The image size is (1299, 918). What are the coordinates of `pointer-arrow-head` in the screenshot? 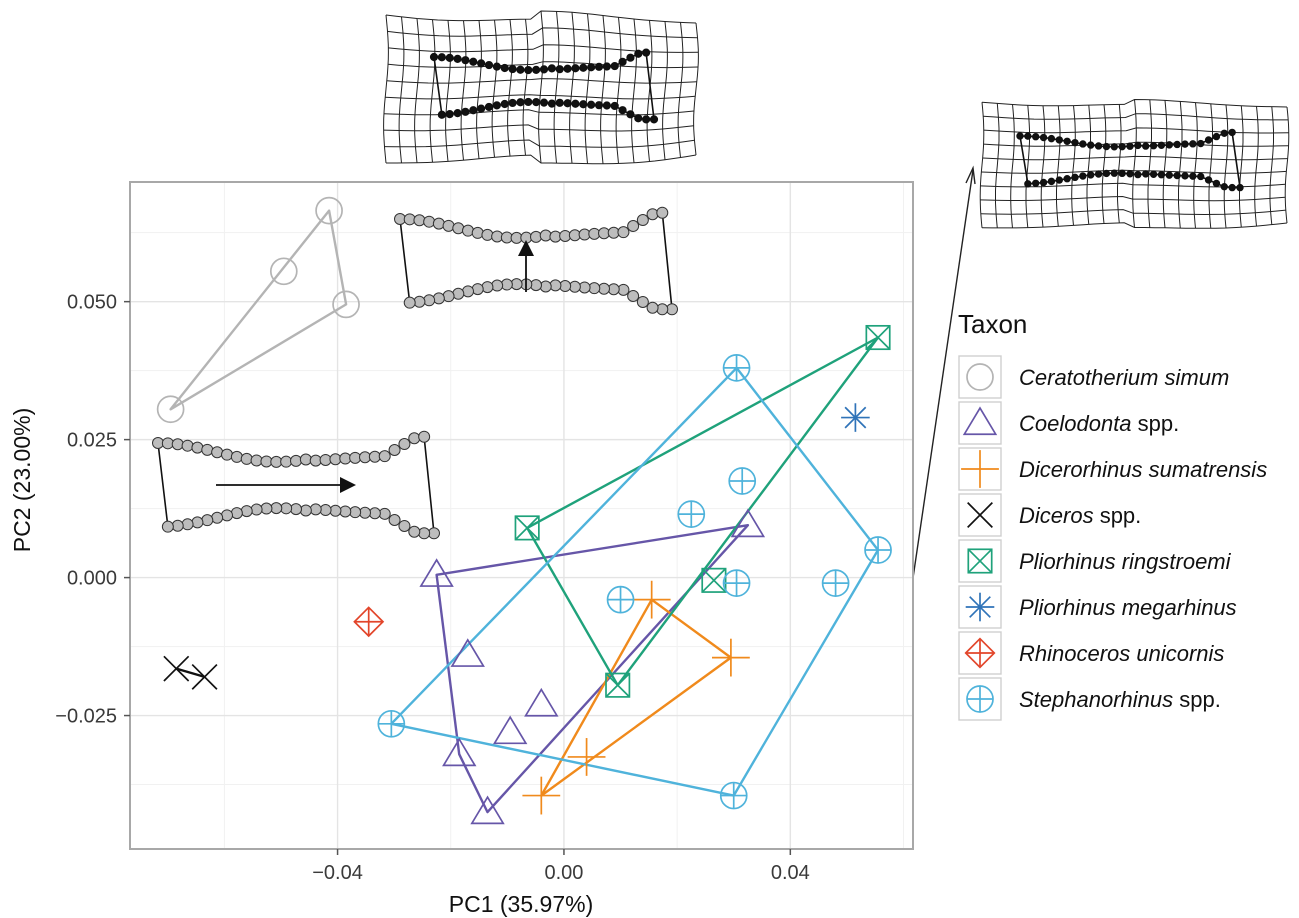 It's located at (970, 175).